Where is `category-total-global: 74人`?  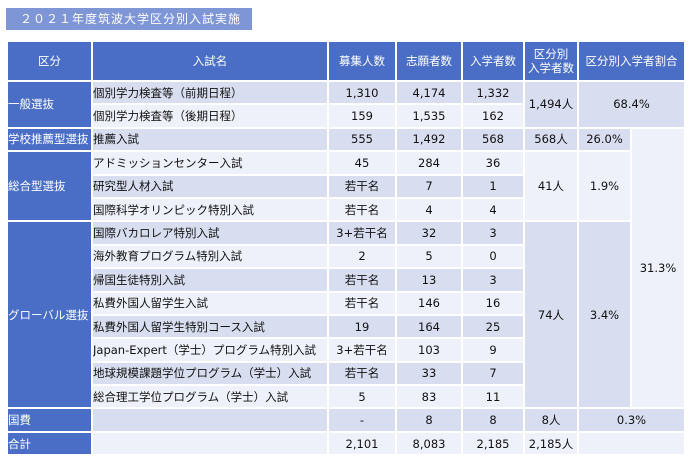
category-total-global: 74人 is located at coordinates (551, 315).